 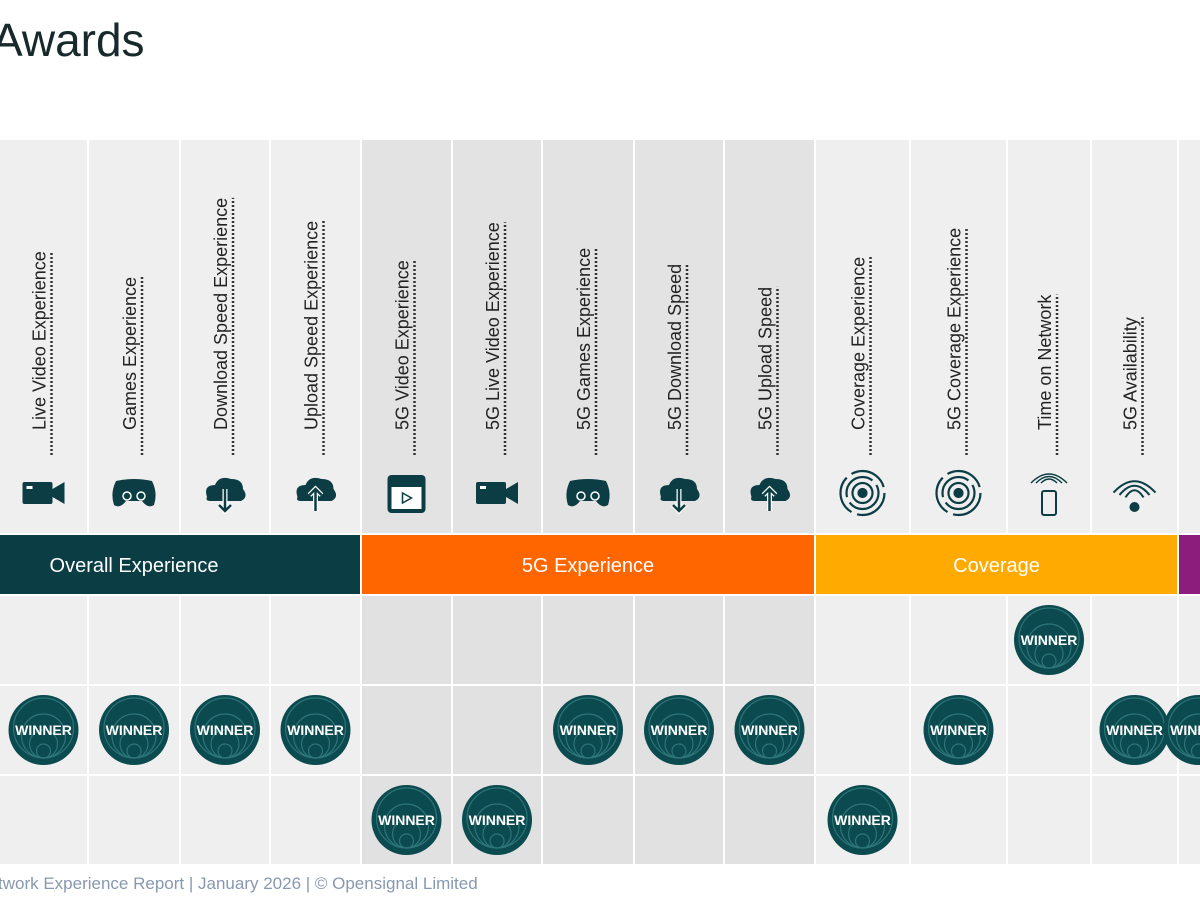 What do you see at coordinates (1131, 373) in the screenshot?
I see `column-header: 5G Availability` at bounding box center [1131, 373].